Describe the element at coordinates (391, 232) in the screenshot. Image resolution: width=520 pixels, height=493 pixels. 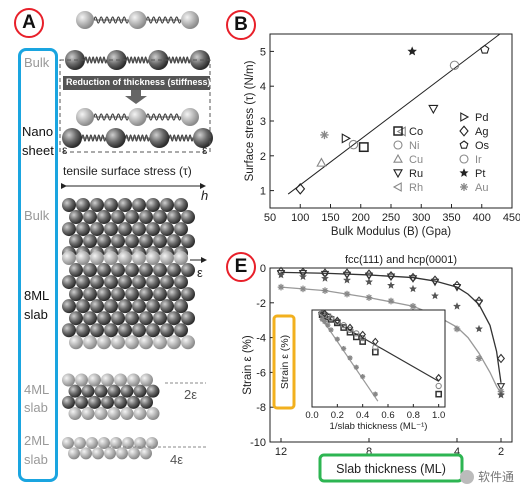
I see `x-axis-label-b: Bulk Modulus (B) (Gpa)` at that location.